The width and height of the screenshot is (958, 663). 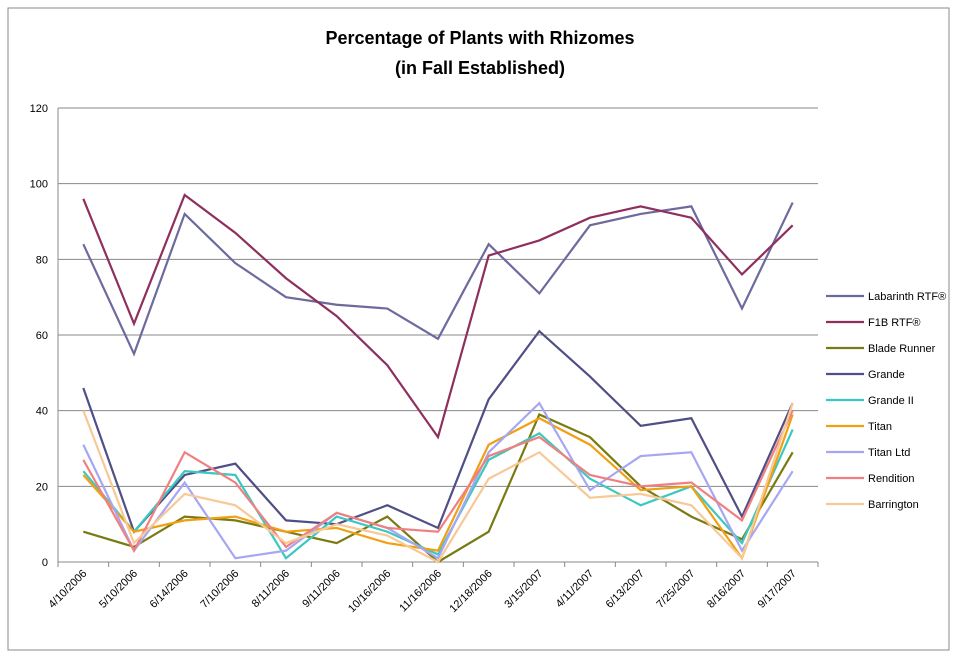 I want to click on y-tick-label: 100, so click(x=39, y=185).